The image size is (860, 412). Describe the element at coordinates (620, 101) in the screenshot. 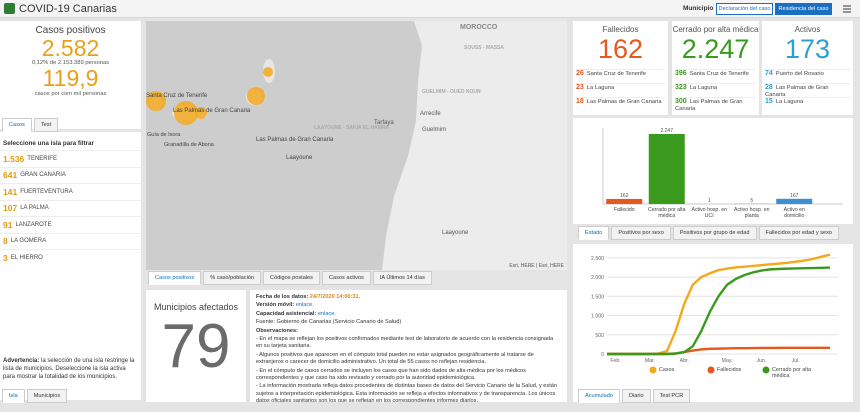

I see `stat-row: 18 Las Palmas de Gran Canaria` at that location.